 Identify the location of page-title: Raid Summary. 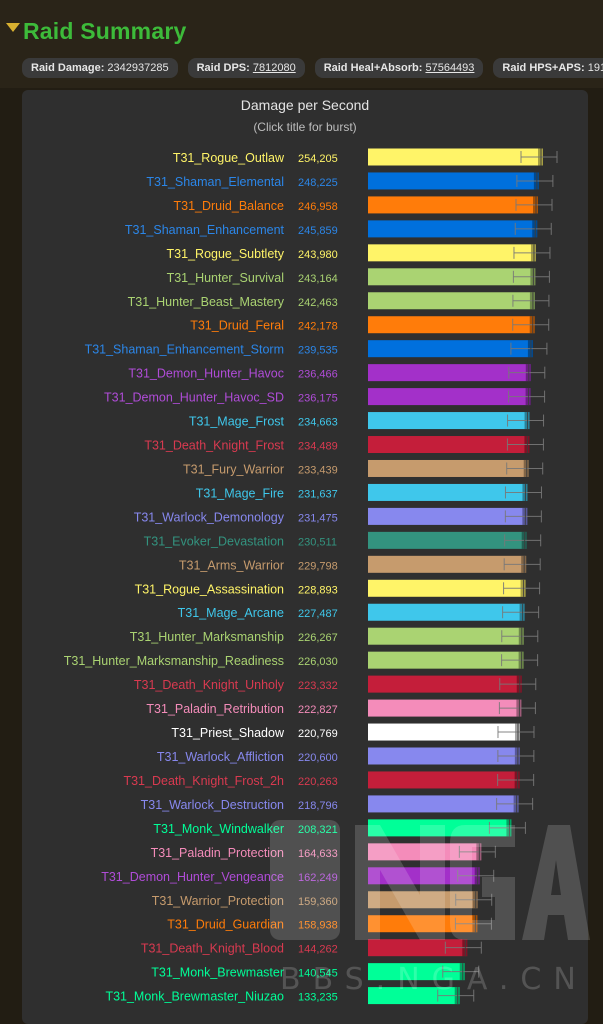
(105, 31).